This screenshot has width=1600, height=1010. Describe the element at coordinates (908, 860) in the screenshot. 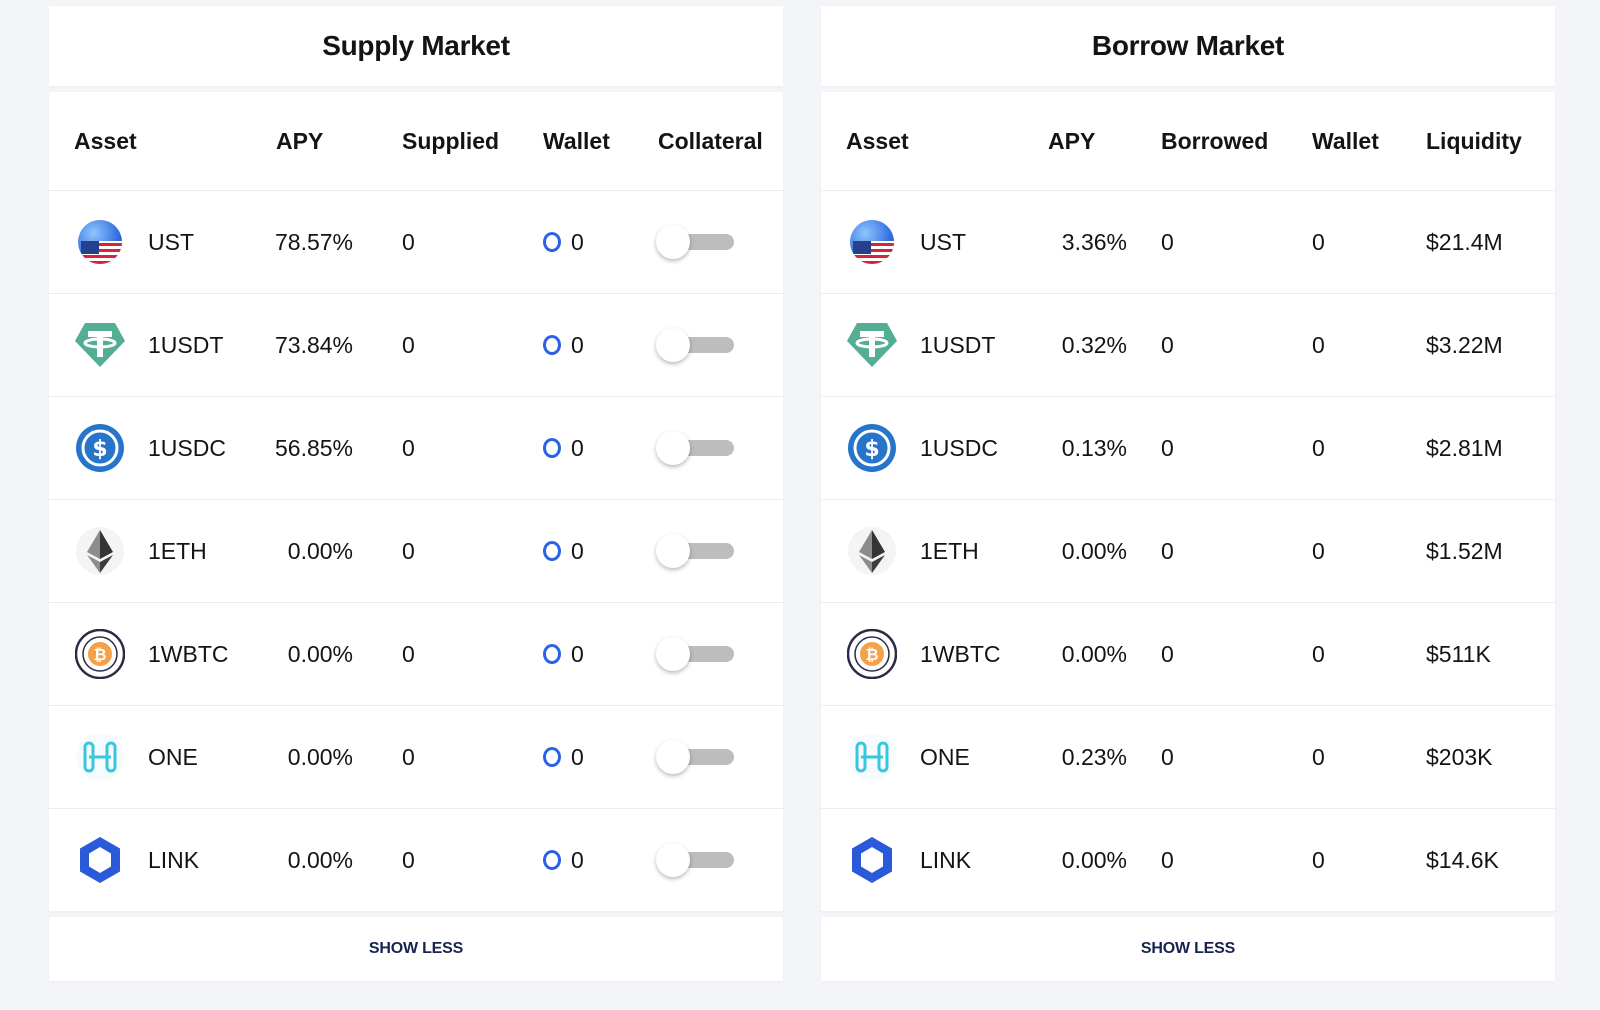

I see `asset-cell: LINK` at that location.